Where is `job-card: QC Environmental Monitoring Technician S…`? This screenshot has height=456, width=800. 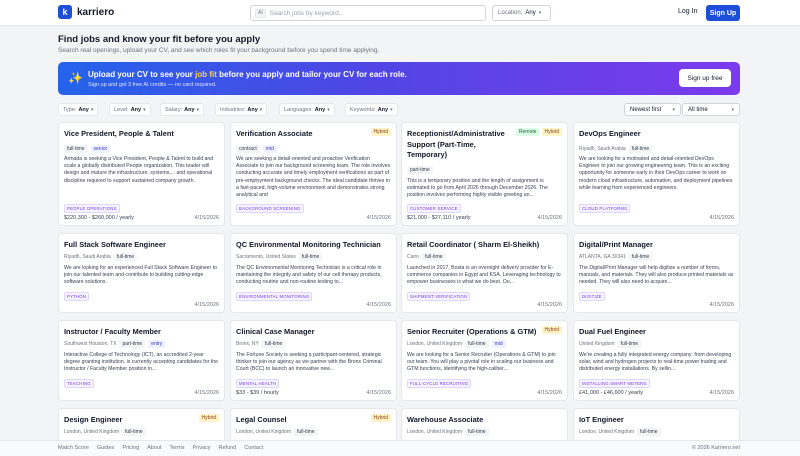
job-card: QC Environmental Monitoring Technician S… is located at coordinates (313, 273).